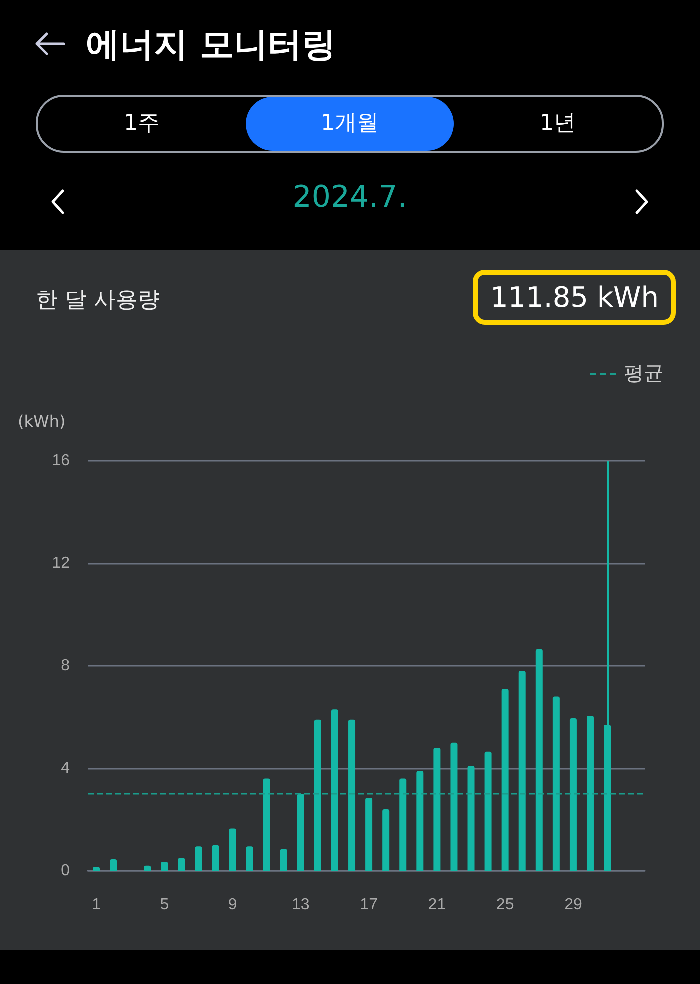  What do you see at coordinates (65, 666) in the screenshot?
I see `y-tick-label: 8` at bounding box center [65, 666].